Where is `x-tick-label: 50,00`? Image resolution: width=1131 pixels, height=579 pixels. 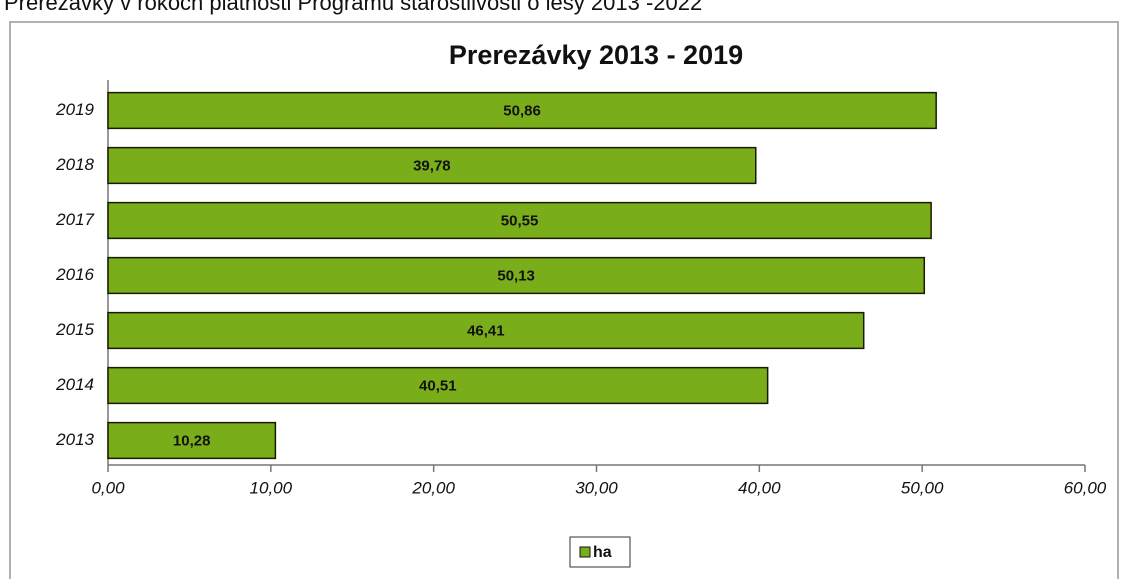
x-tick-label: 50,00 is located at coordinates (922, 487).